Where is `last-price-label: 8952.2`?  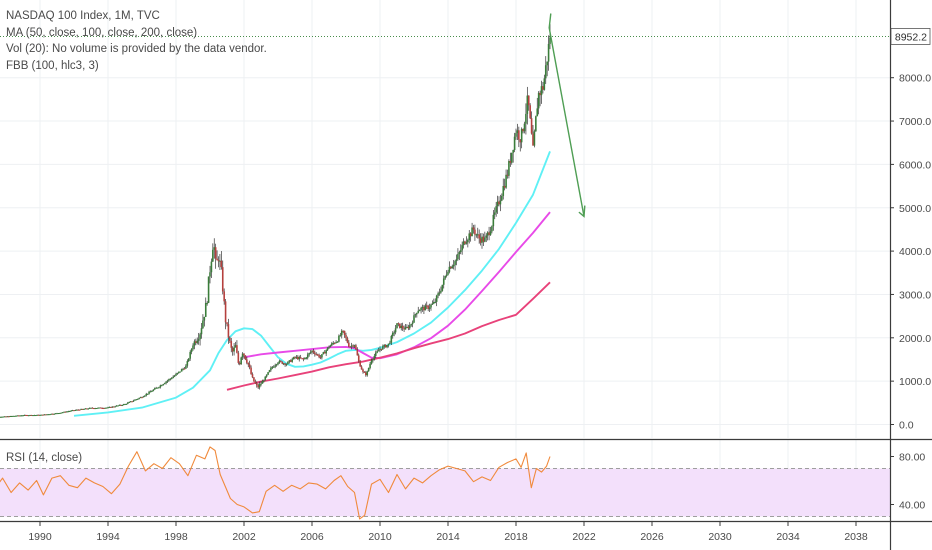
last-price-label: 8952.2 is located at coordinates (911, 37).